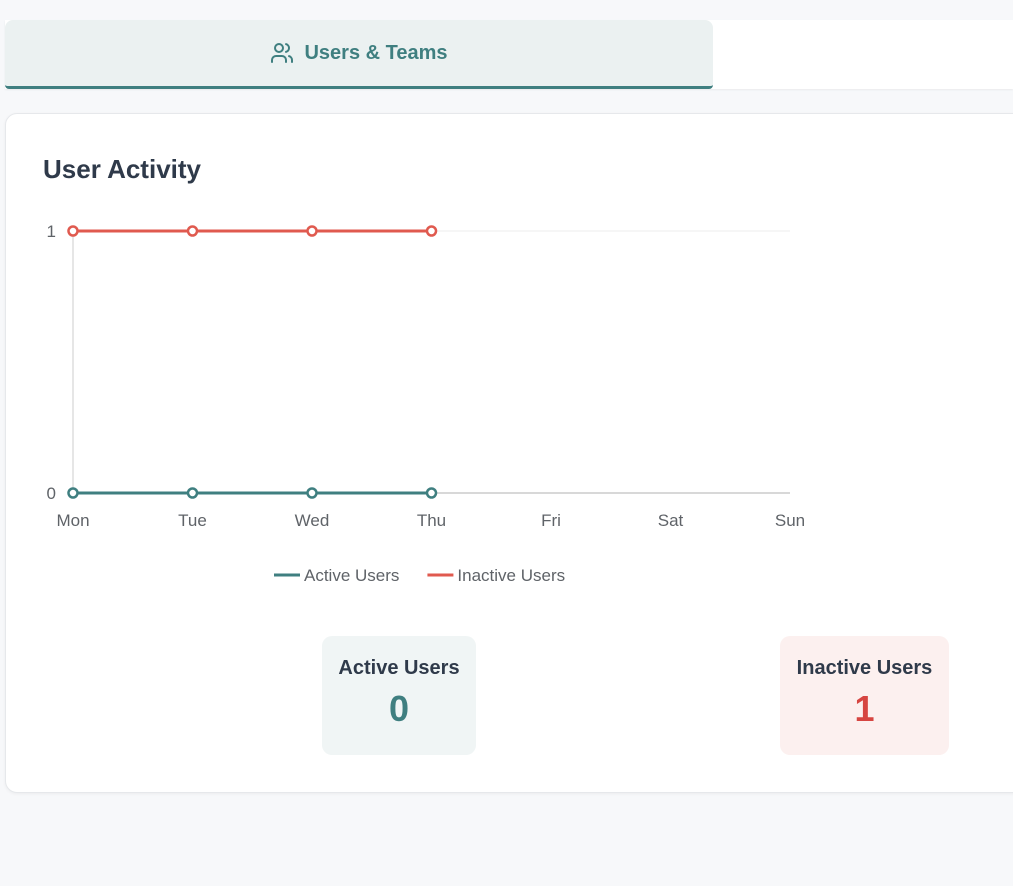 The image size is (1013, 886). I want to click on tab-users-teams: Users & Teams, so click(359, 54).